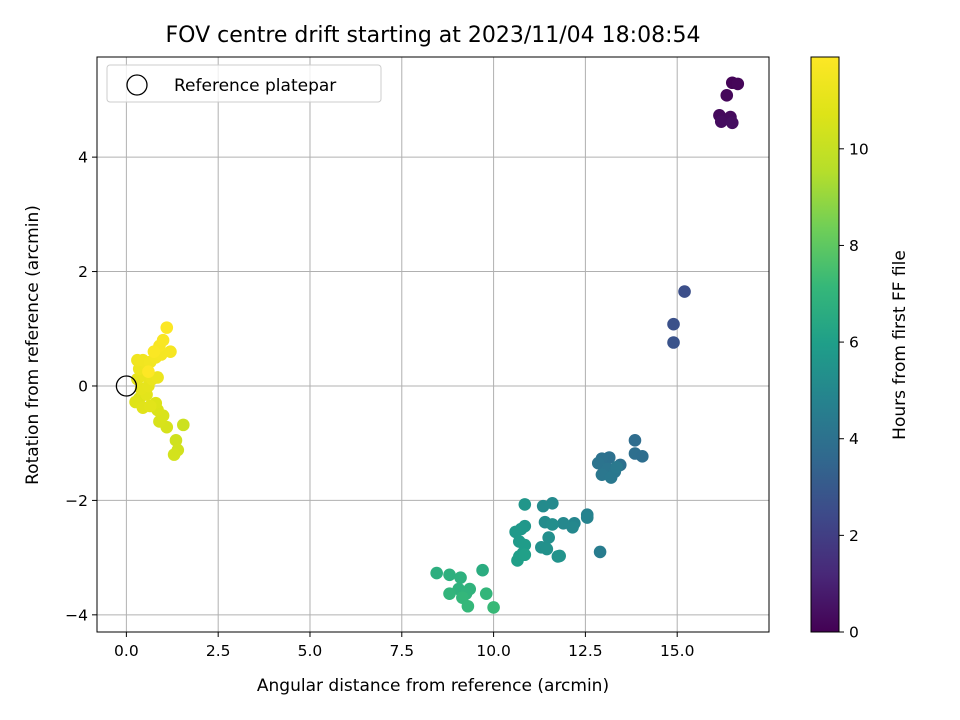 This screenshot has width=960, height=720. What do you see at coordinates (585, 651) in the screenshot?
I see `x-tick-label: 12.5` at bounding box center [585, 651].